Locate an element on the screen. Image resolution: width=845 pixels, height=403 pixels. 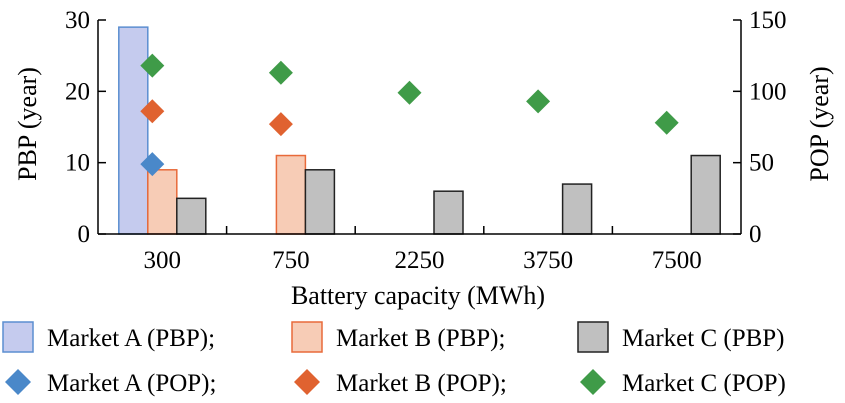
x-tick-label: 300 is located at coordinates (163, 260).